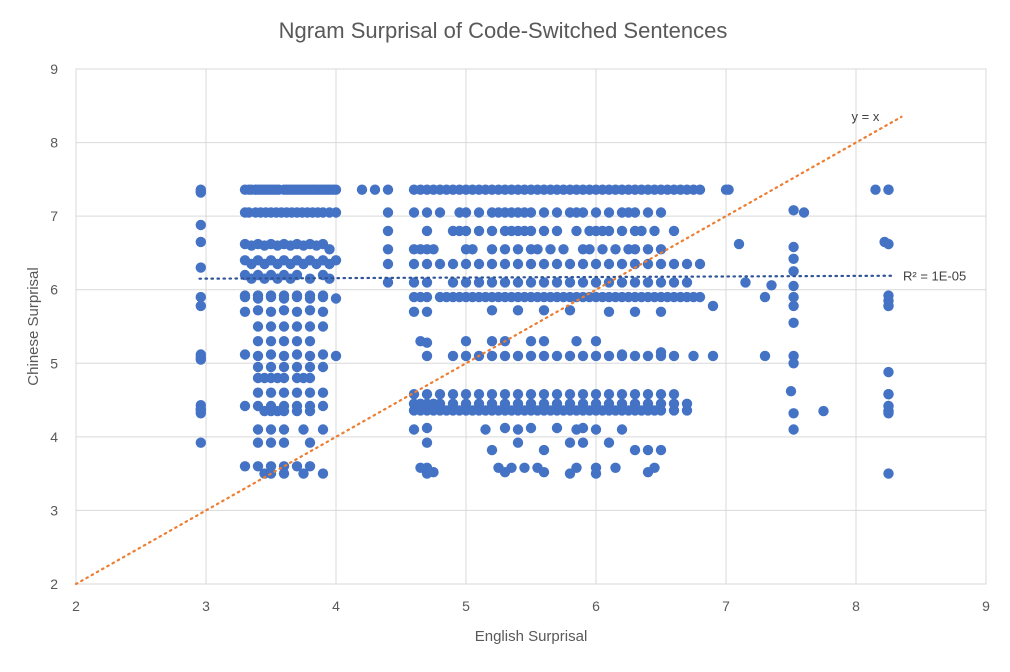 This screenshot has height=672, width=1010. Describe the element at coordinates (33, 326) in the screenshot. I see `y-axis-title: Chinese Surprisal` at that location.